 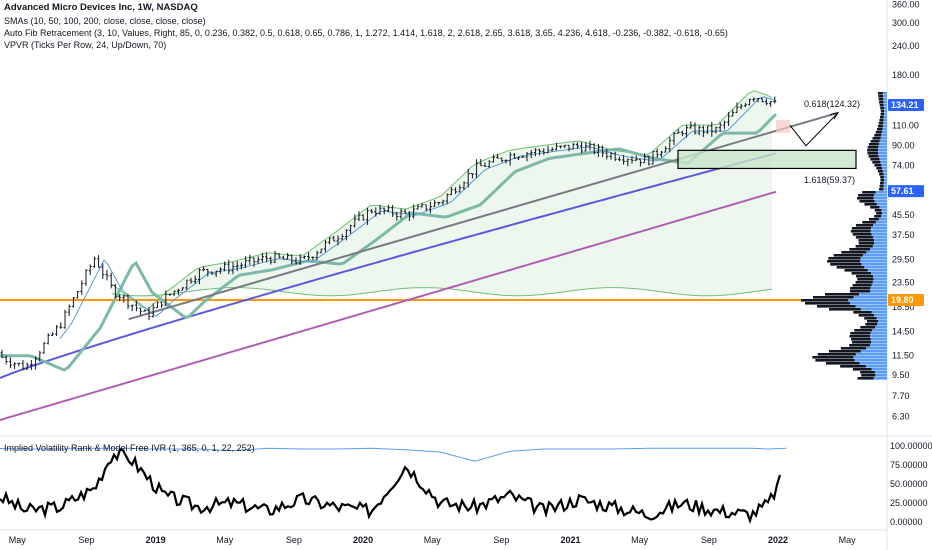 I want to click on iv-rank-line, so click(x=391, y=486).